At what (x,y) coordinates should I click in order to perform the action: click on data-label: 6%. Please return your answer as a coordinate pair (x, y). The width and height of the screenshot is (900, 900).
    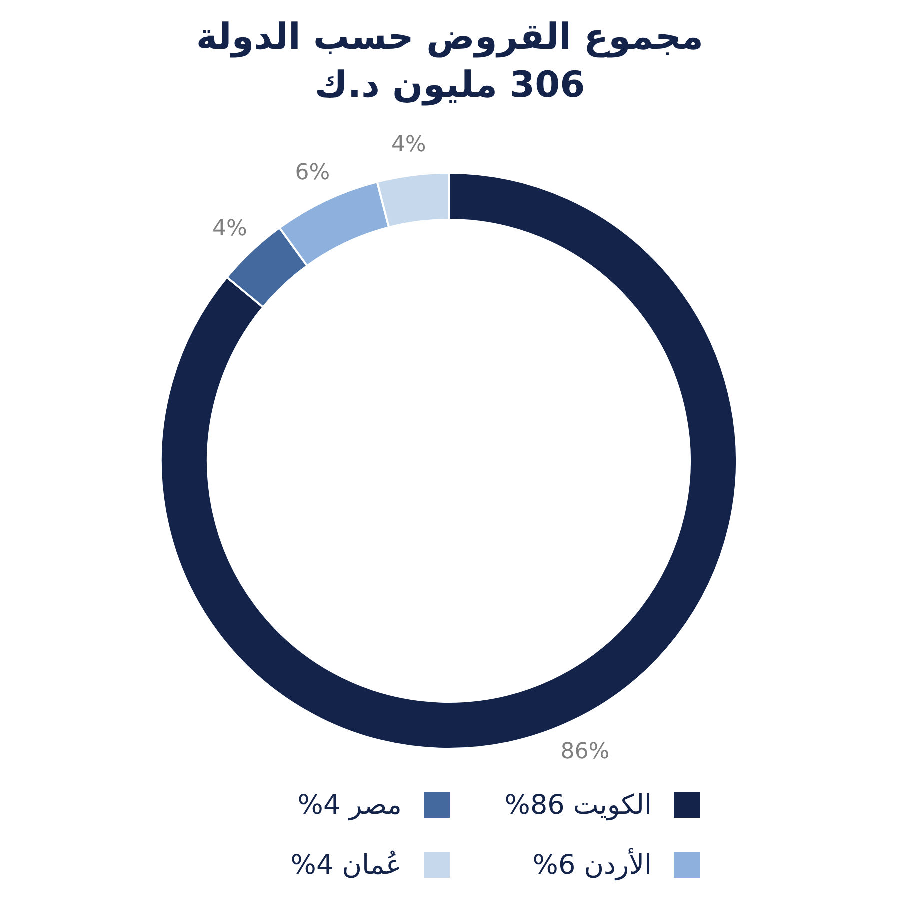
    Looking at the image, I should click on (312, 173).